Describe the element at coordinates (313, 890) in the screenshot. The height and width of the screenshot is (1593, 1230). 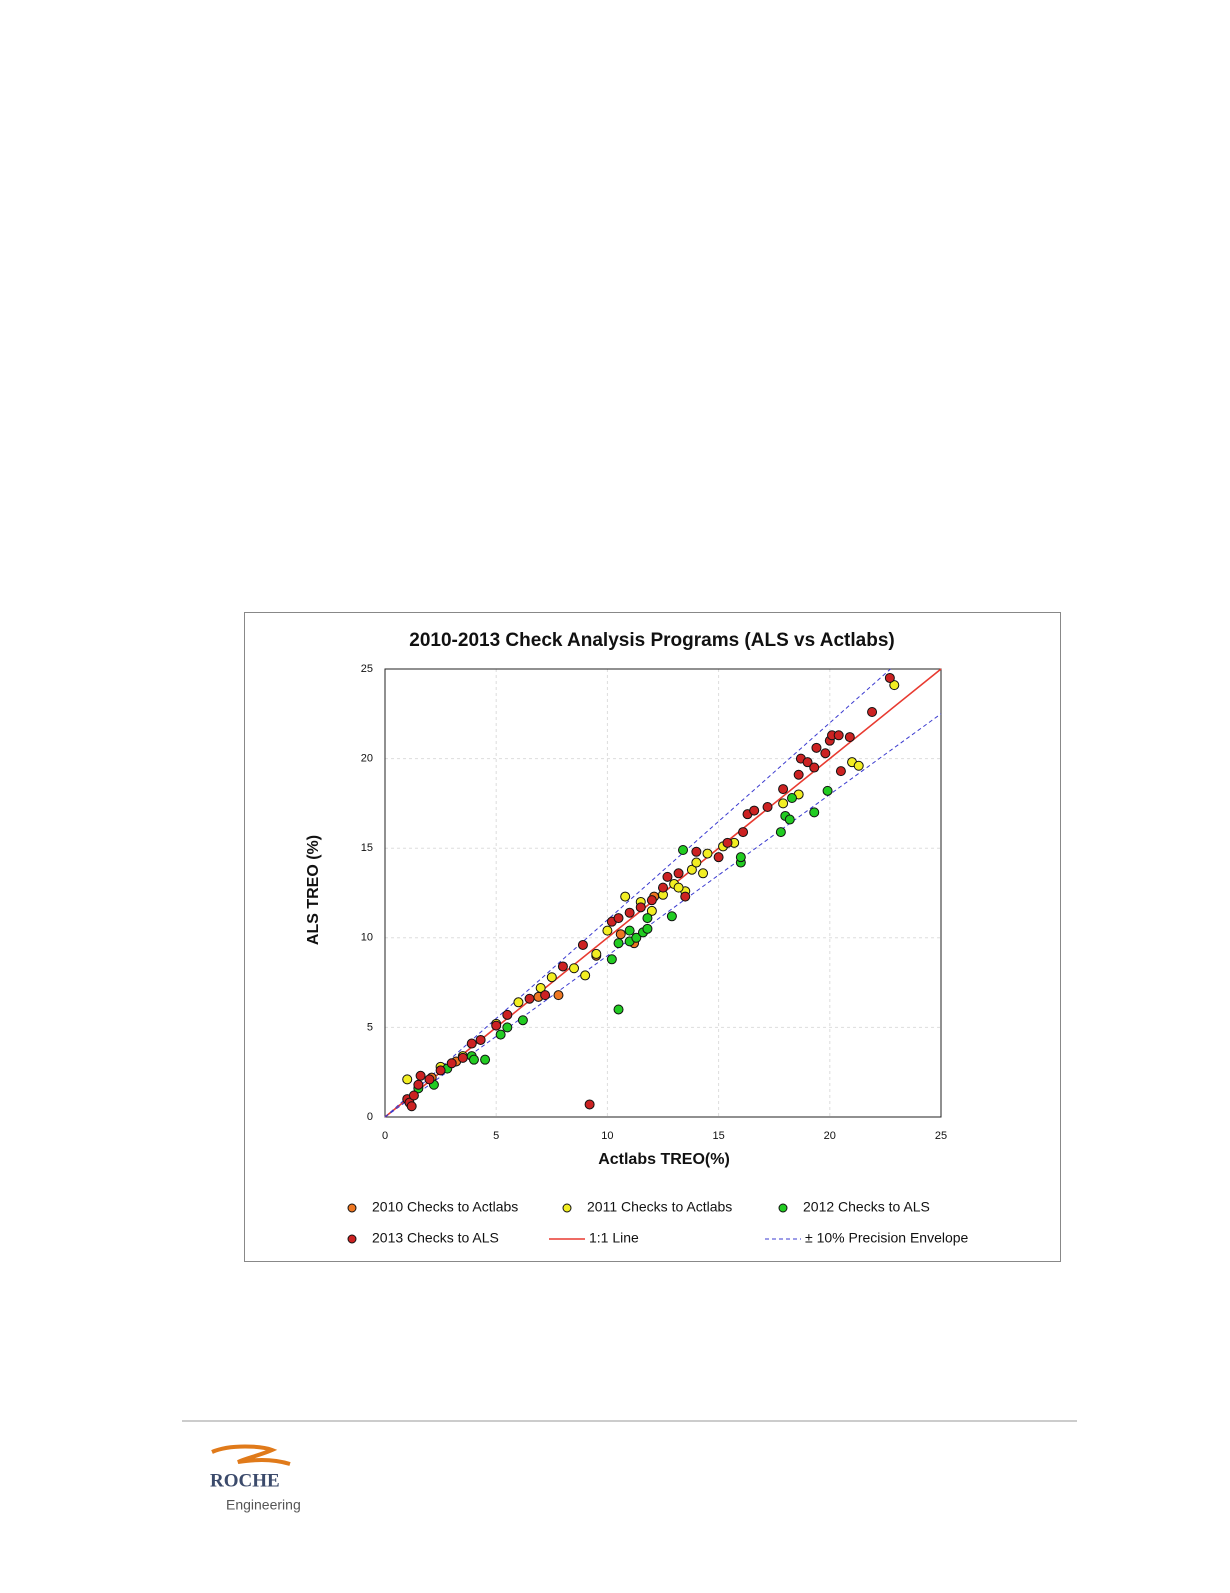
I see `y-axis-label: ALS TREO (%)` at that location.